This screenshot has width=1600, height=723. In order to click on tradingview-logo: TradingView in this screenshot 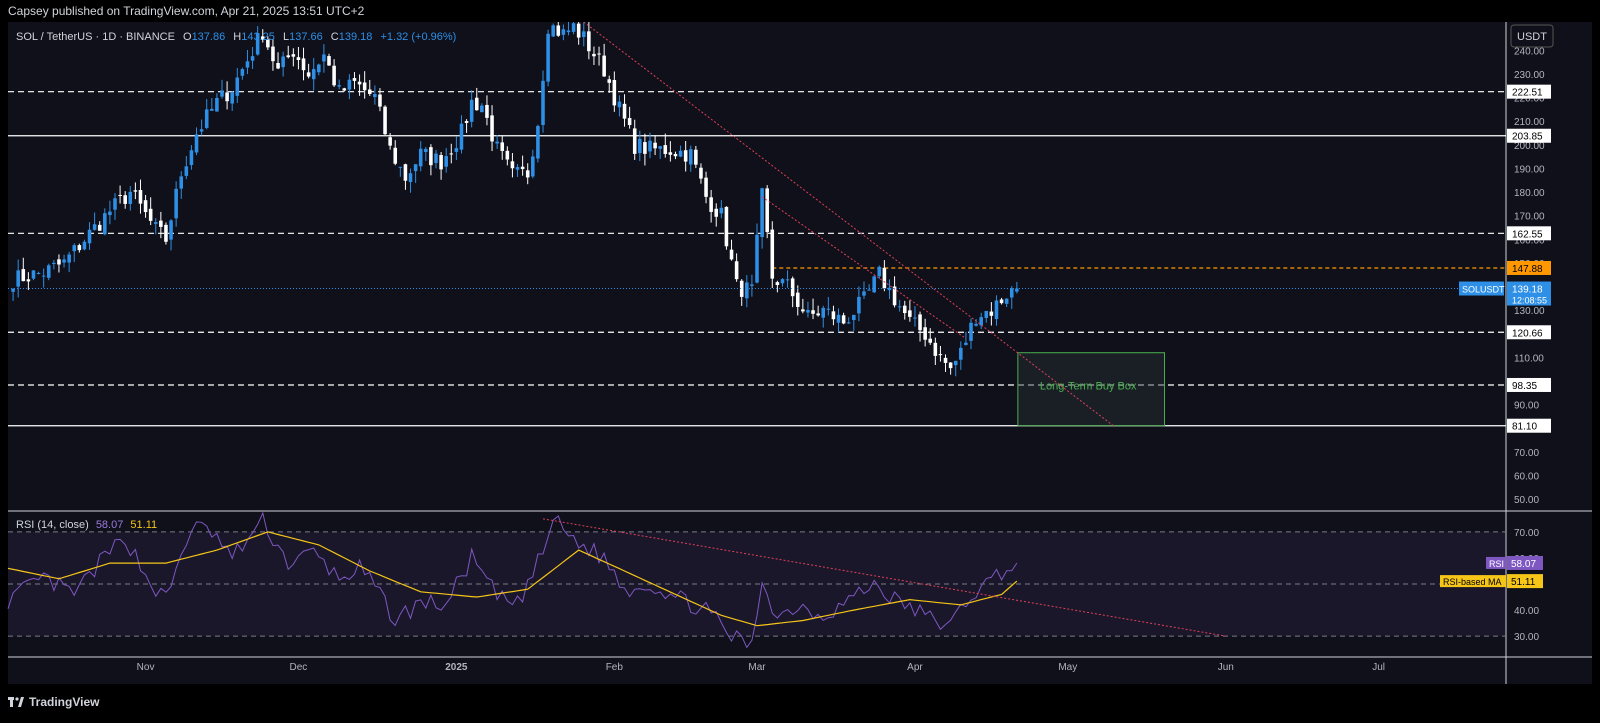, I will do `click(53, 702)`.